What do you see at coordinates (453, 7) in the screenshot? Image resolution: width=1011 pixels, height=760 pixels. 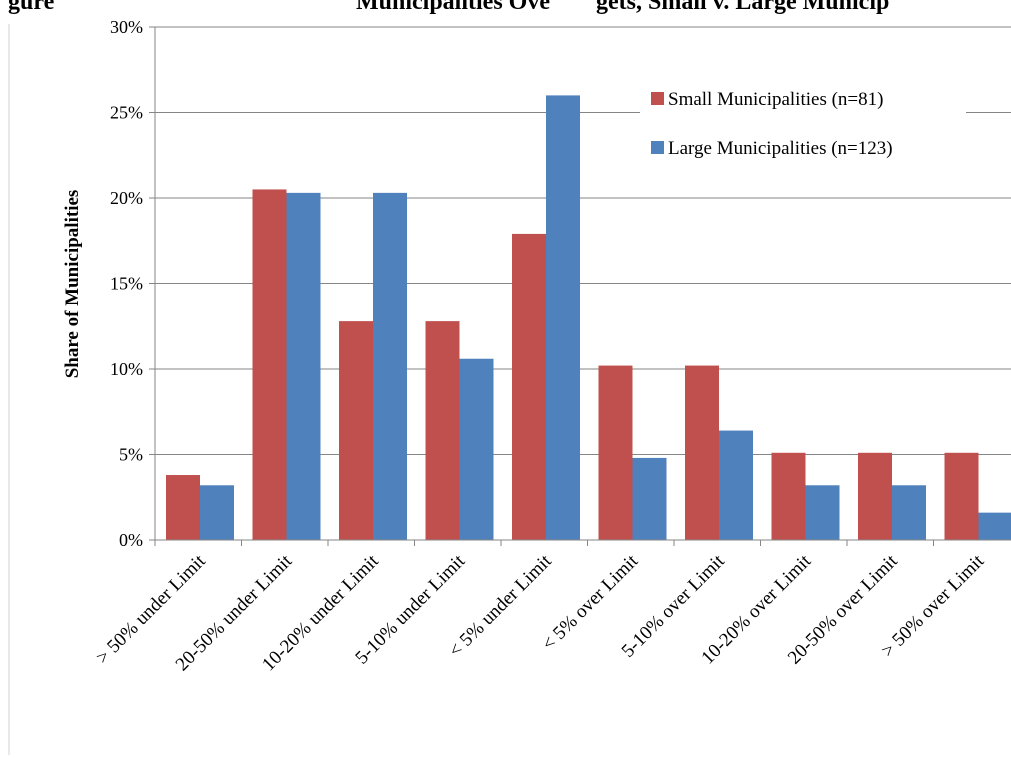 I see `chart-title-fragment-2: Municipalities Ove` at bounding box center [453, 7].